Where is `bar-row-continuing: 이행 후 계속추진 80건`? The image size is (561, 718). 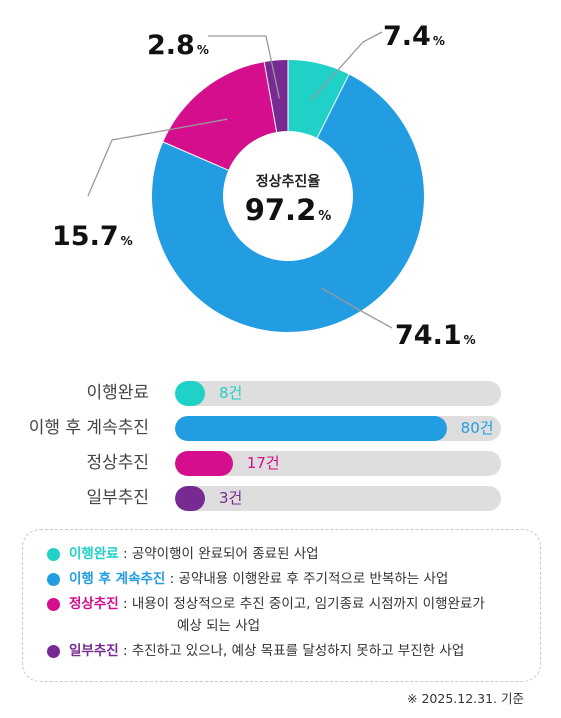
bar-row-continuing: 이행 후 계속추진 80건 is located at coordinates (280, 428).